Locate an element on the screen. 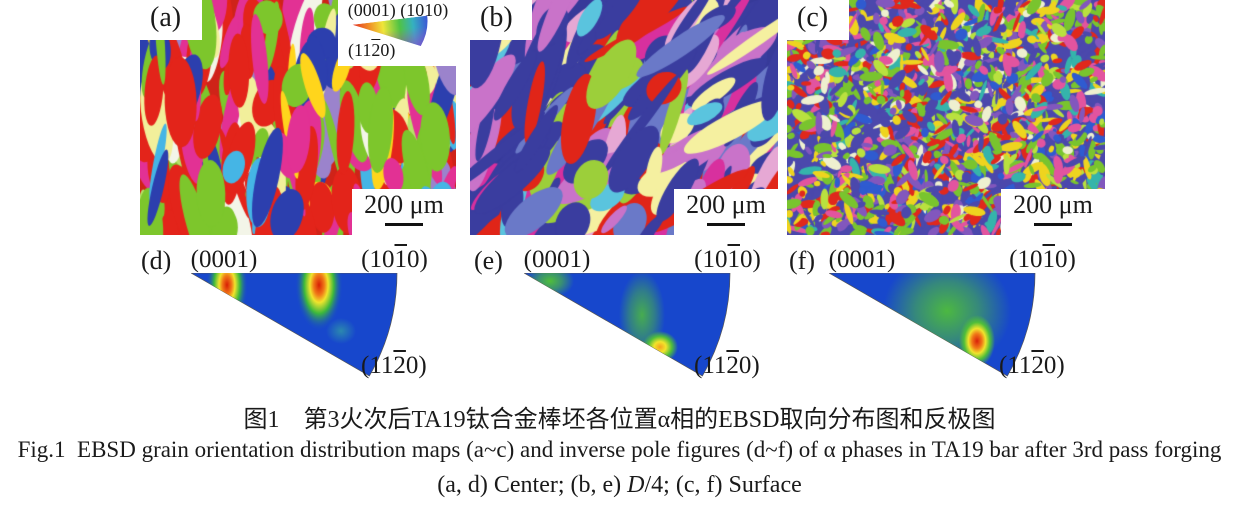  panel-label-box-c: (c) is located at coordinates (818, 20).